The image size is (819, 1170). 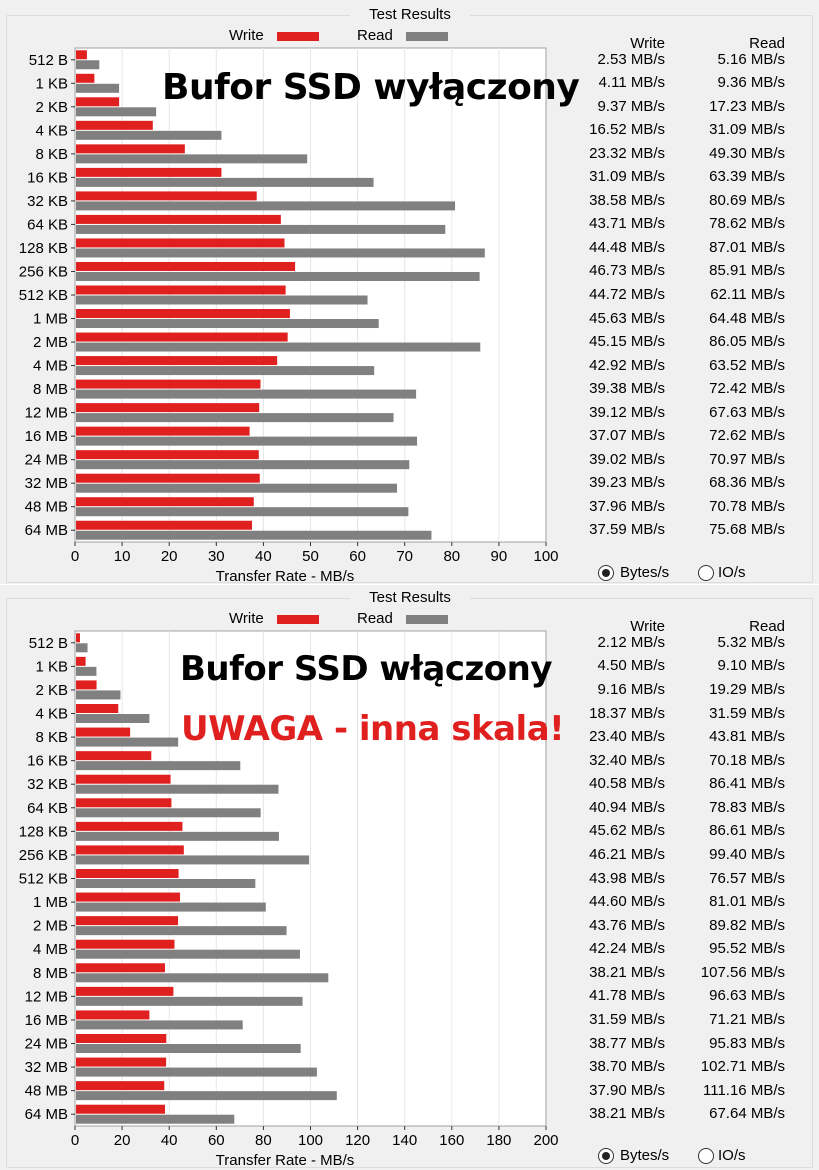 I want to click on y-category-label: 16 MB, so click(x=46, y=1020).